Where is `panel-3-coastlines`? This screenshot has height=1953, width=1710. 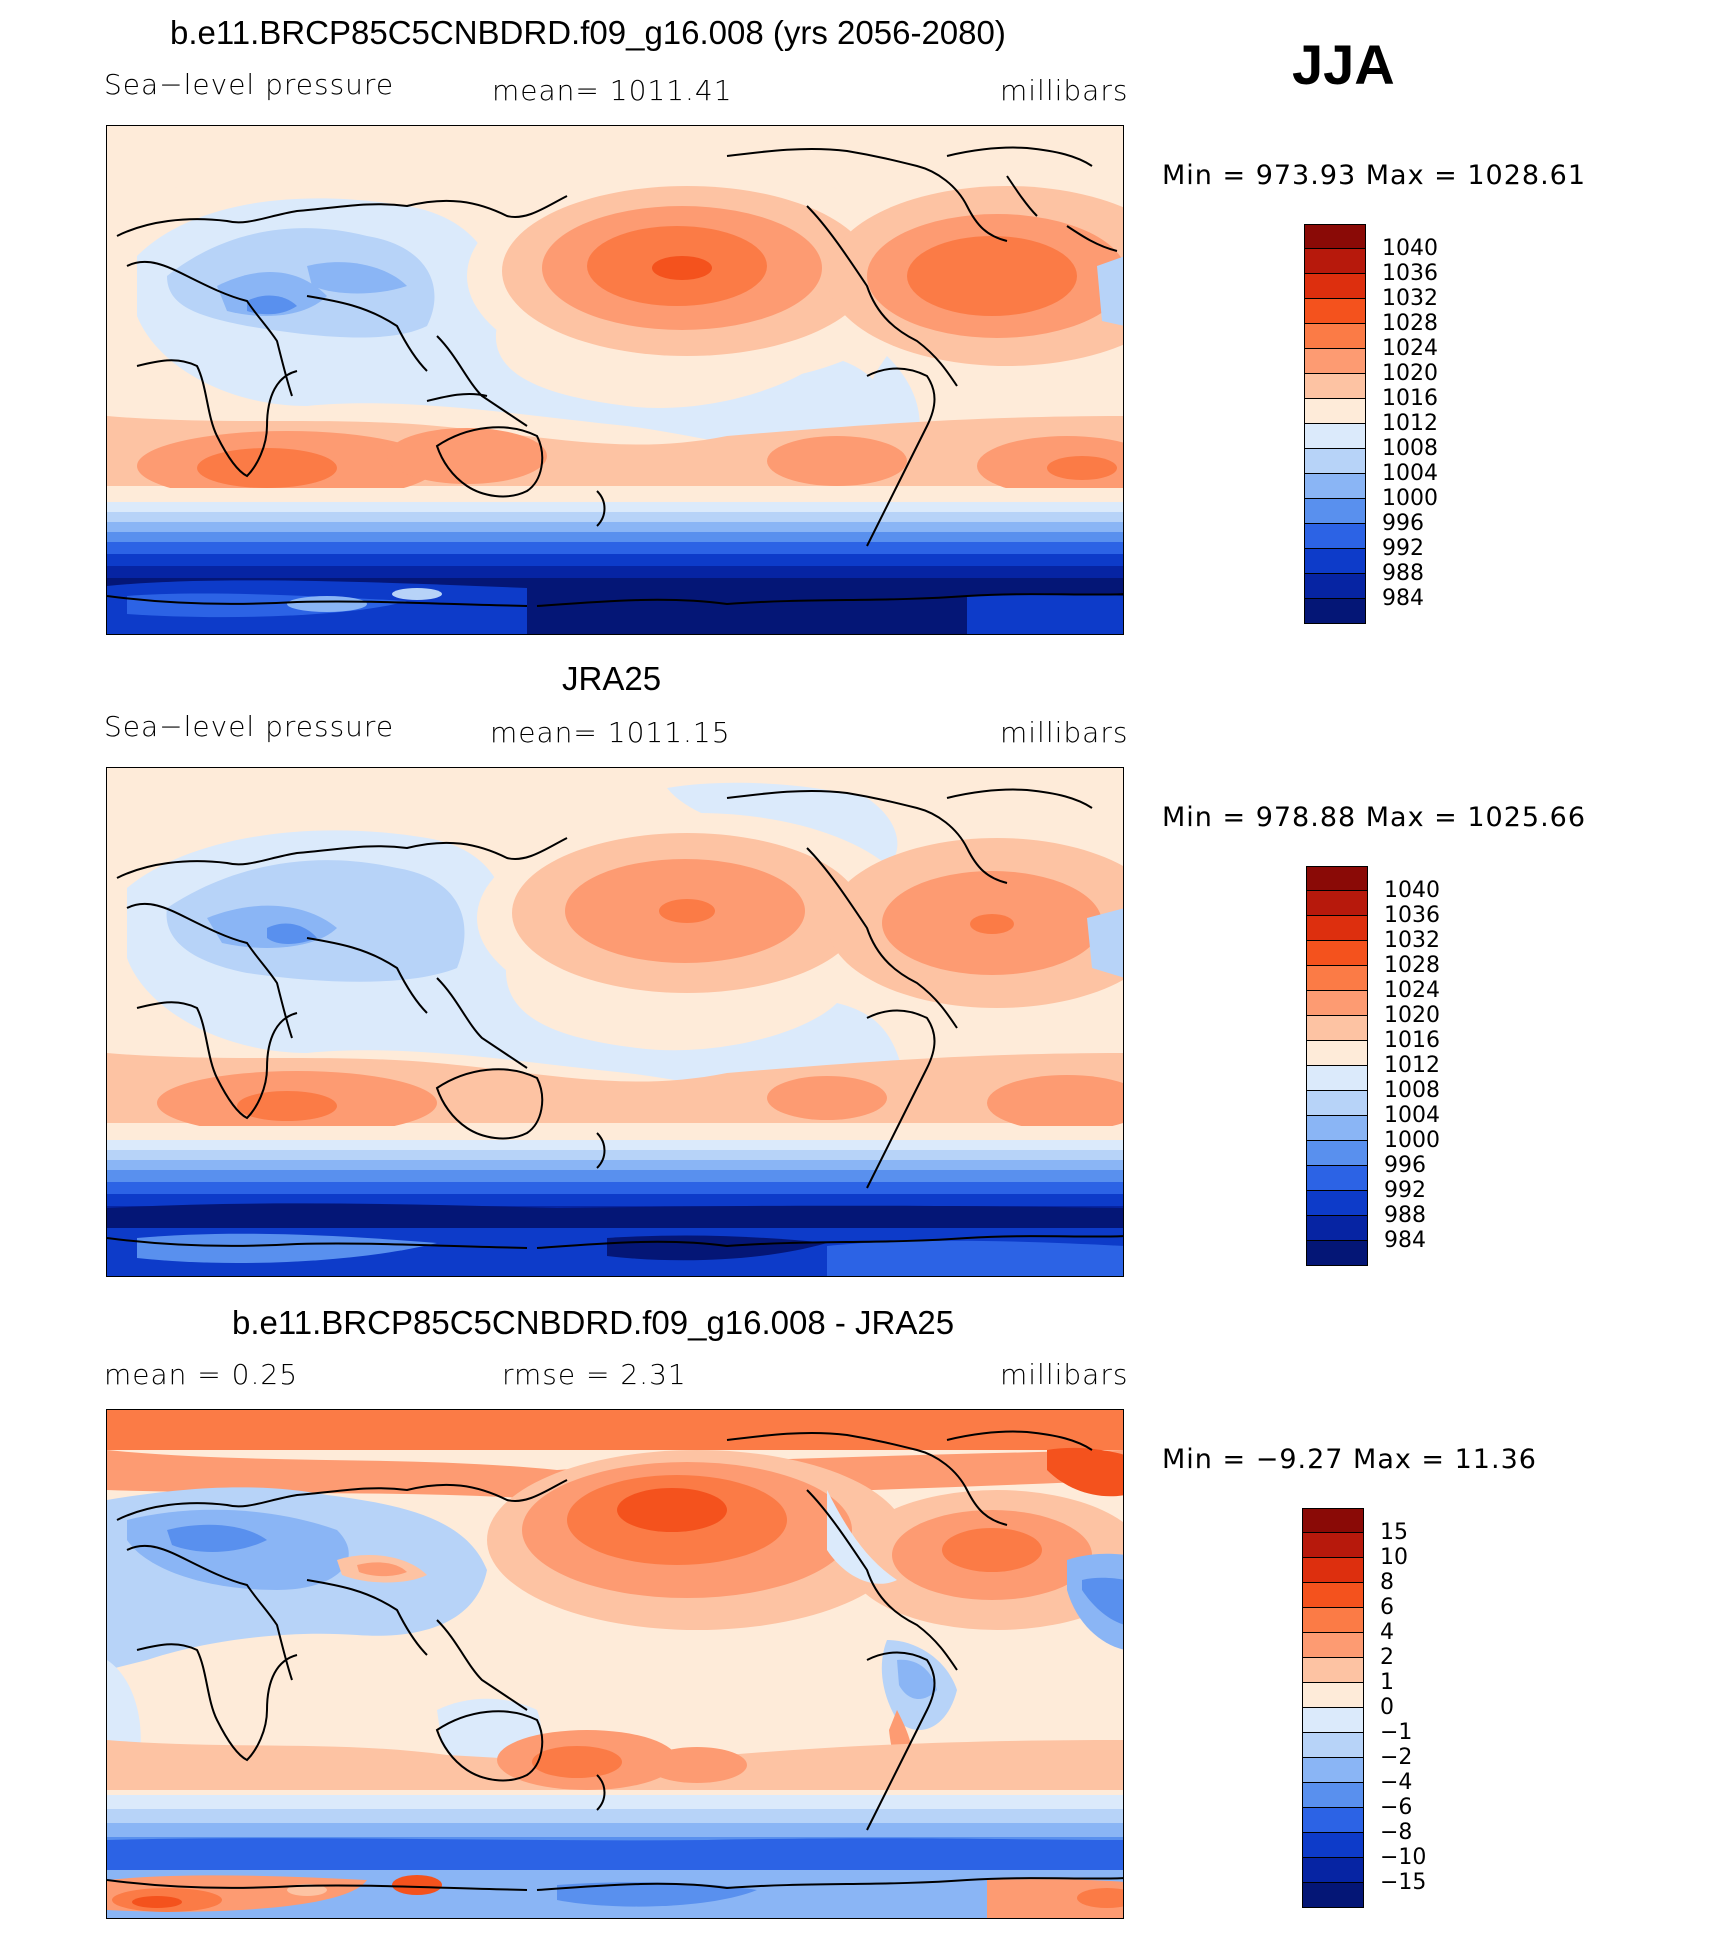
panel-3-coastlines is located at coordinates (615, 1660).